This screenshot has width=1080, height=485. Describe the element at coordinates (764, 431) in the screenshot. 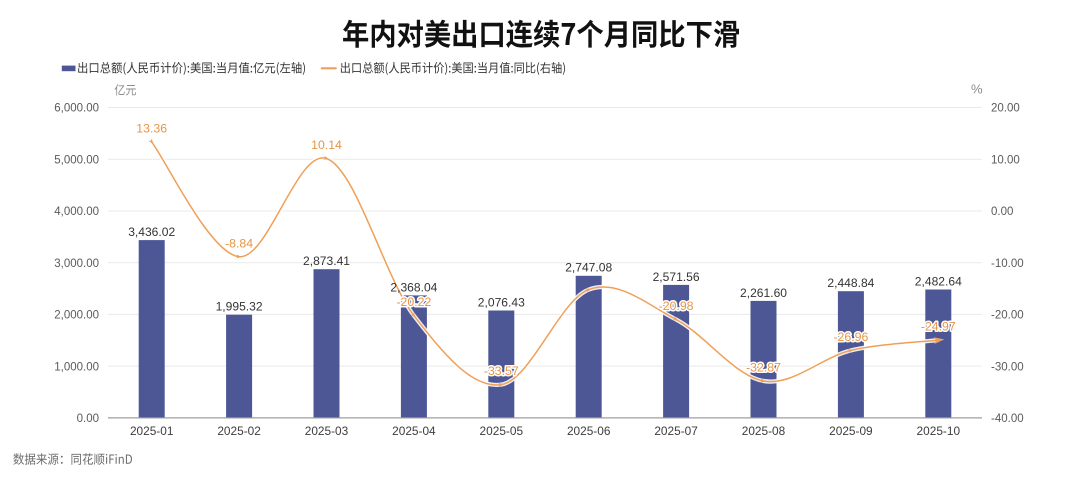

I see `svg-text: 2025-08` at that location.